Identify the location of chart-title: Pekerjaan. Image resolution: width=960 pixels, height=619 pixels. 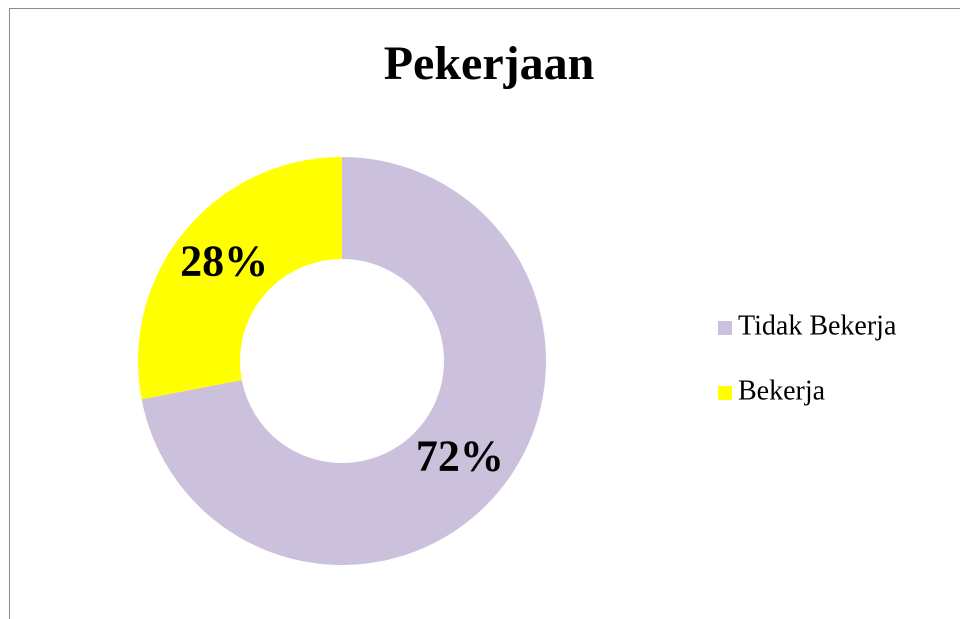
(489, 63).